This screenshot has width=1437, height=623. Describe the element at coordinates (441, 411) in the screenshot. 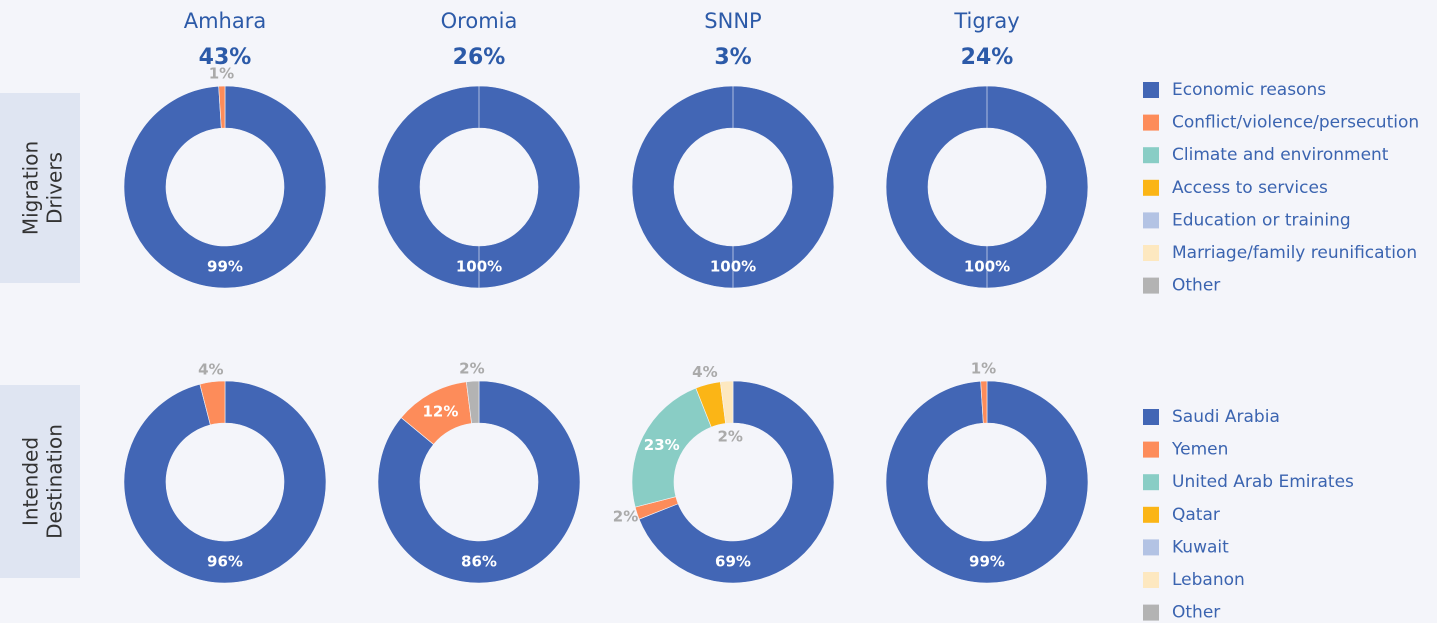

I see `data-label: 12%` at that location.